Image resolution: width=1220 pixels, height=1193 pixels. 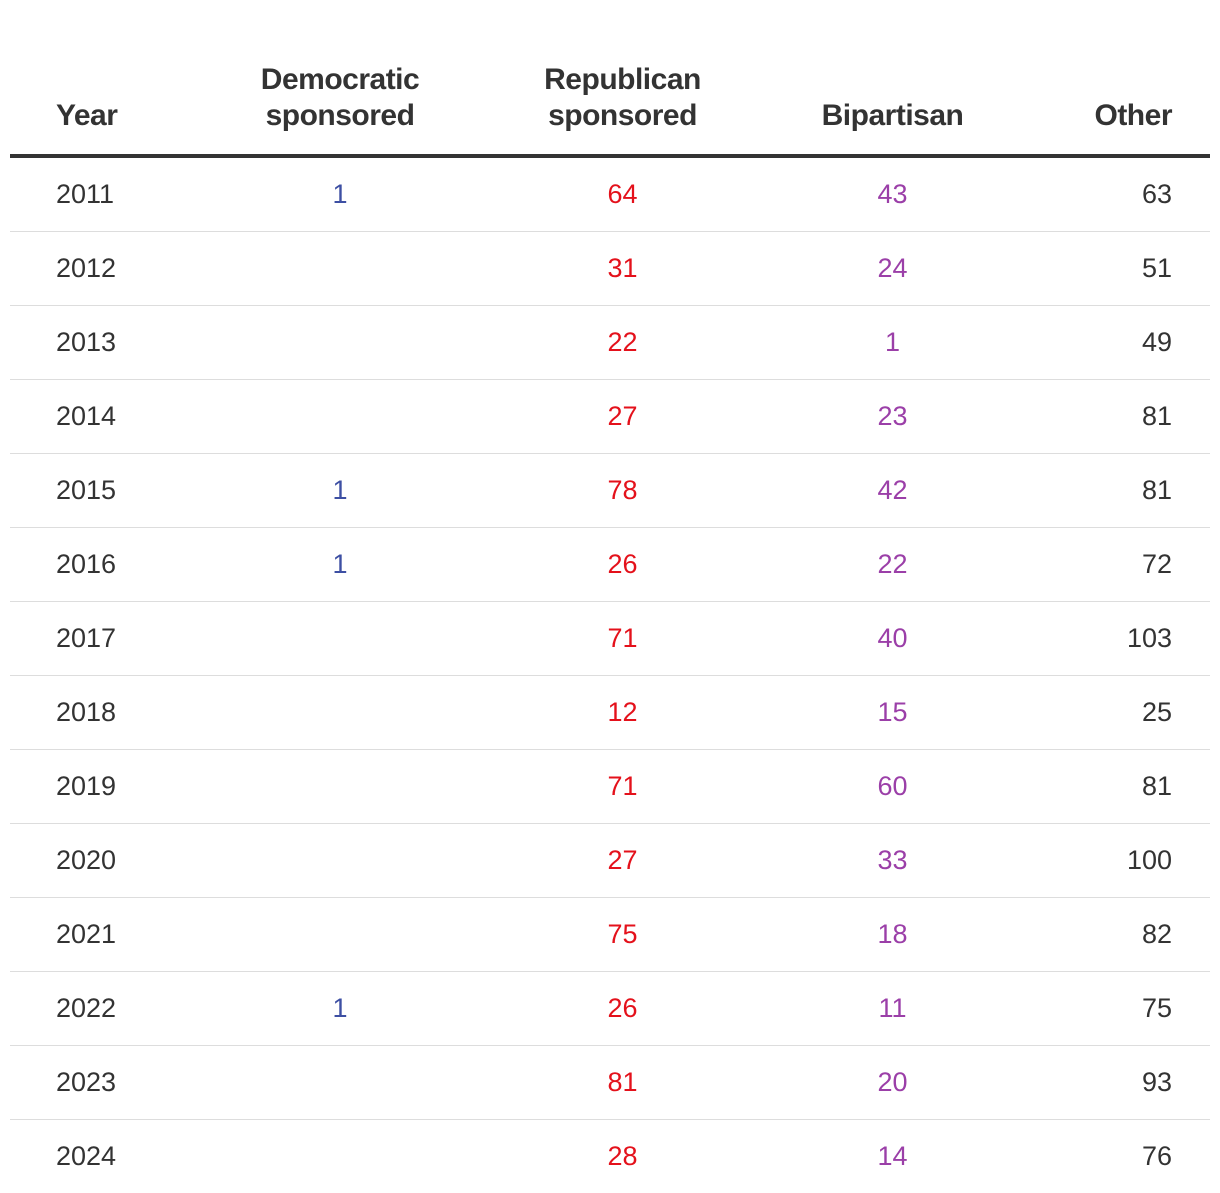 I want to click on cell-year: 2016, so click(x=115, y=565).